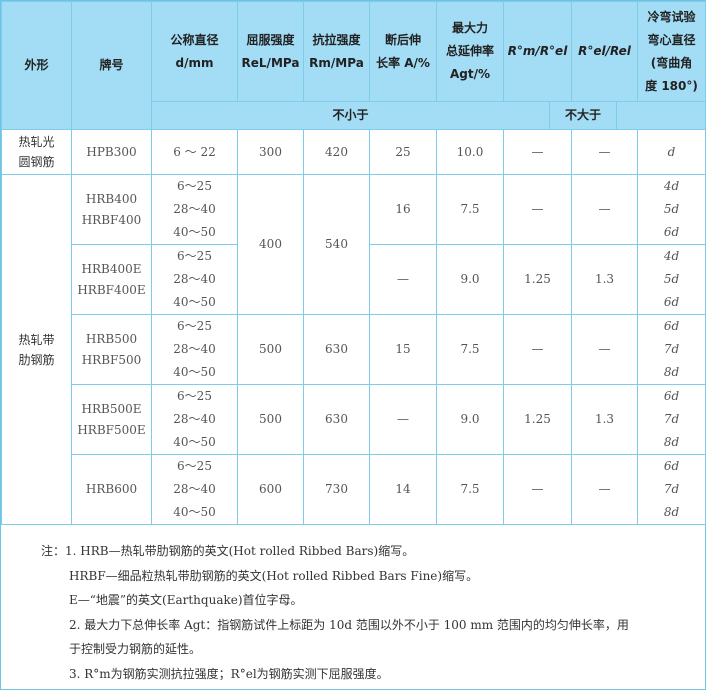 The height and width of the screenshot is (690, 706). I want to click on tensile-cell: 630, so click(336, 419).